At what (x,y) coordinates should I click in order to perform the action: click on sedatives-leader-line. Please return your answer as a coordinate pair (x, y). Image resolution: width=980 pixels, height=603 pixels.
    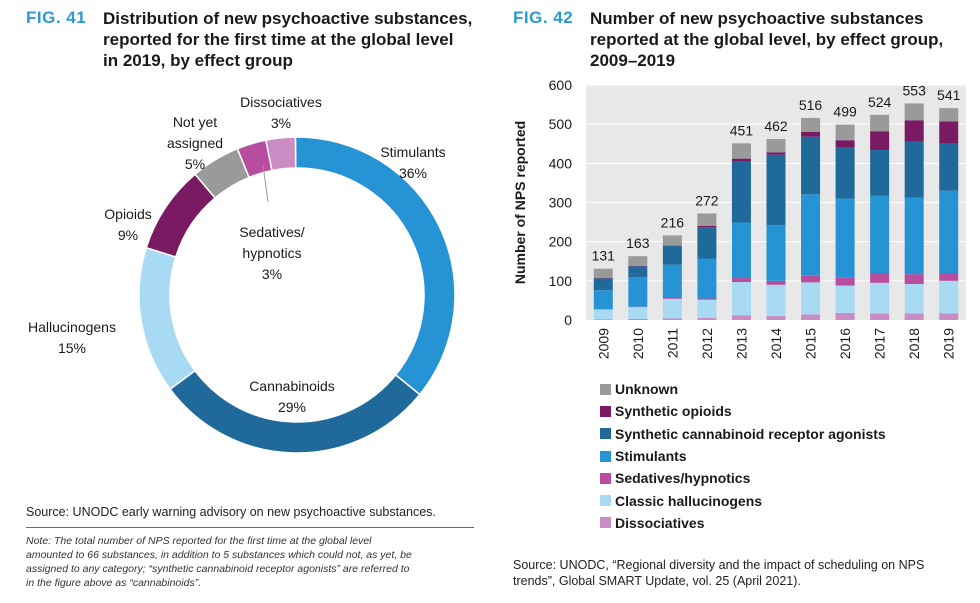
    Looking at the image, I should click on (265, 183).